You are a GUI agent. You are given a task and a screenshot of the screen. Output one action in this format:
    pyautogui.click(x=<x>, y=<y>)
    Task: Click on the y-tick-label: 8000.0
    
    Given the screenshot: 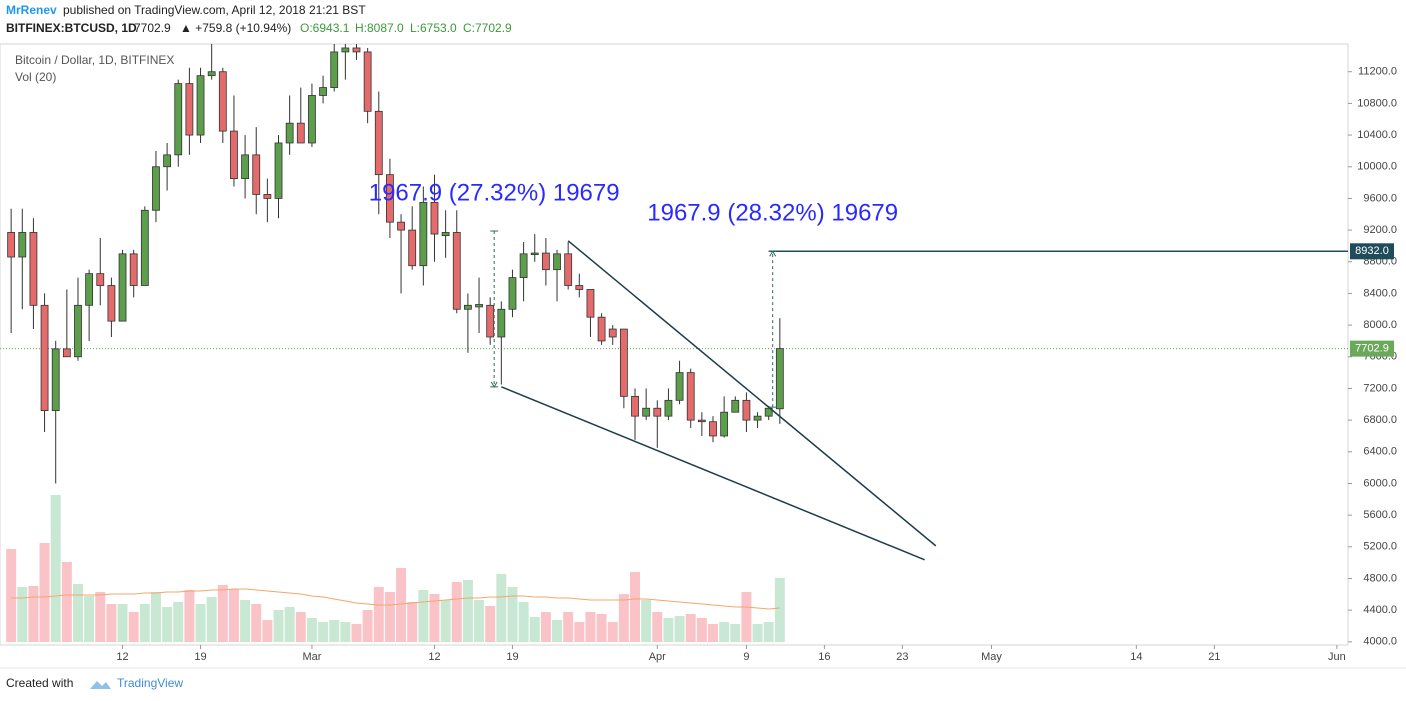 What is the action you would take?
    pyautogui.click(x=1380, y=325)
    